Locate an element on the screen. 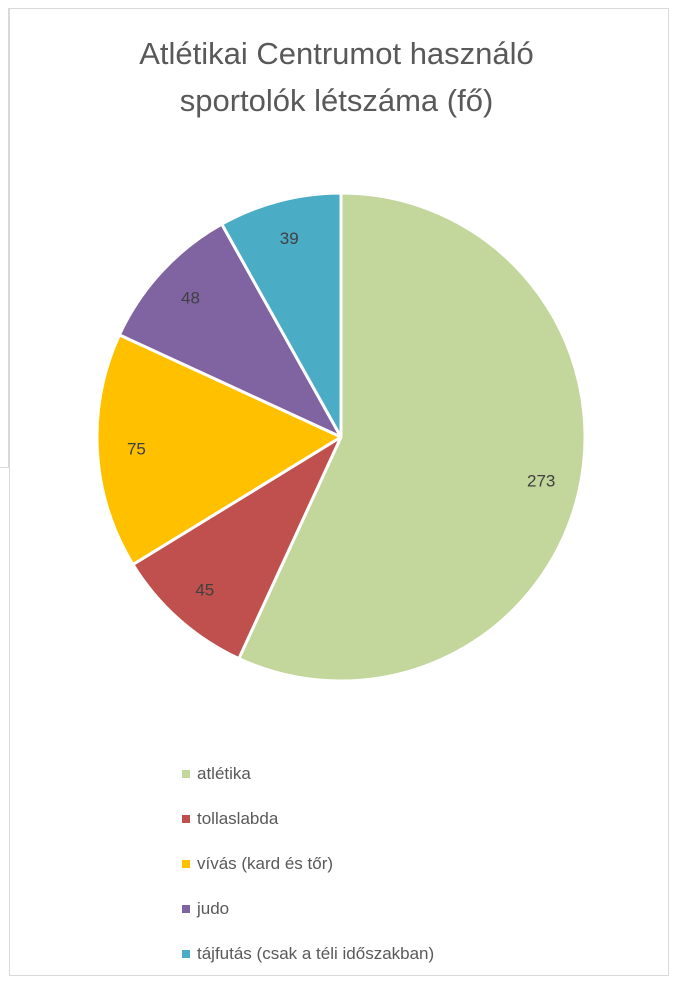 Image resolution: width=673 pixels, height=985 pixels. adjacent-panel-edge is located at coordinates (4, 238).